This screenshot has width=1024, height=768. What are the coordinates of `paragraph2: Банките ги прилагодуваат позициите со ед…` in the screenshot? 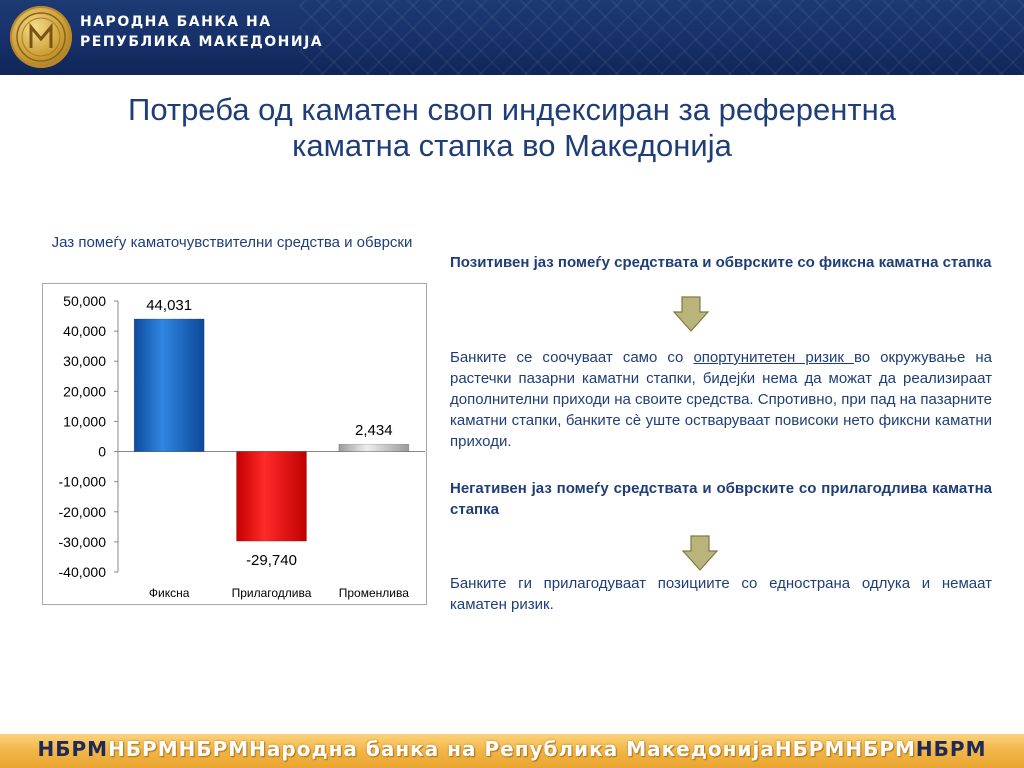 It's located at (721, 594).